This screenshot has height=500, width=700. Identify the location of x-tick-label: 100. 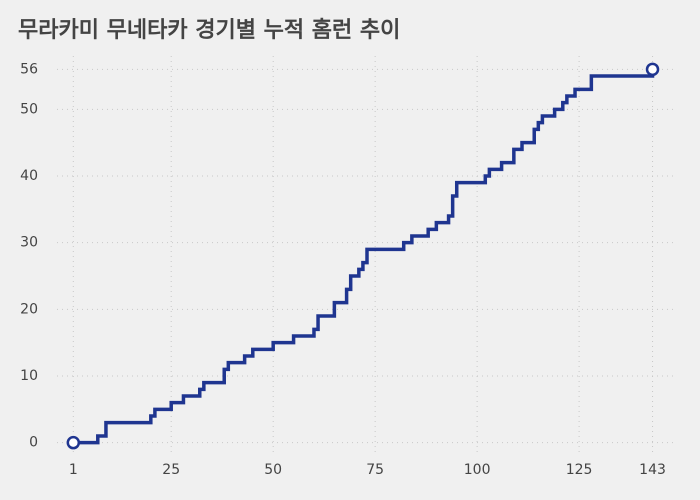
(477, 470).